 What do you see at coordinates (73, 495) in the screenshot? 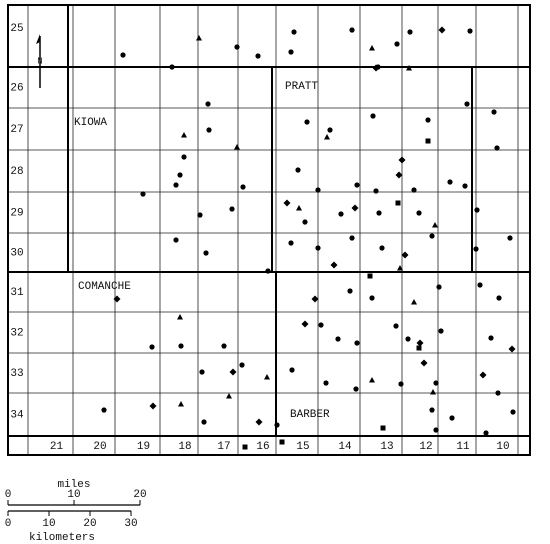
I see `scale-tick-label: 10` at bounding box center [73, 495].